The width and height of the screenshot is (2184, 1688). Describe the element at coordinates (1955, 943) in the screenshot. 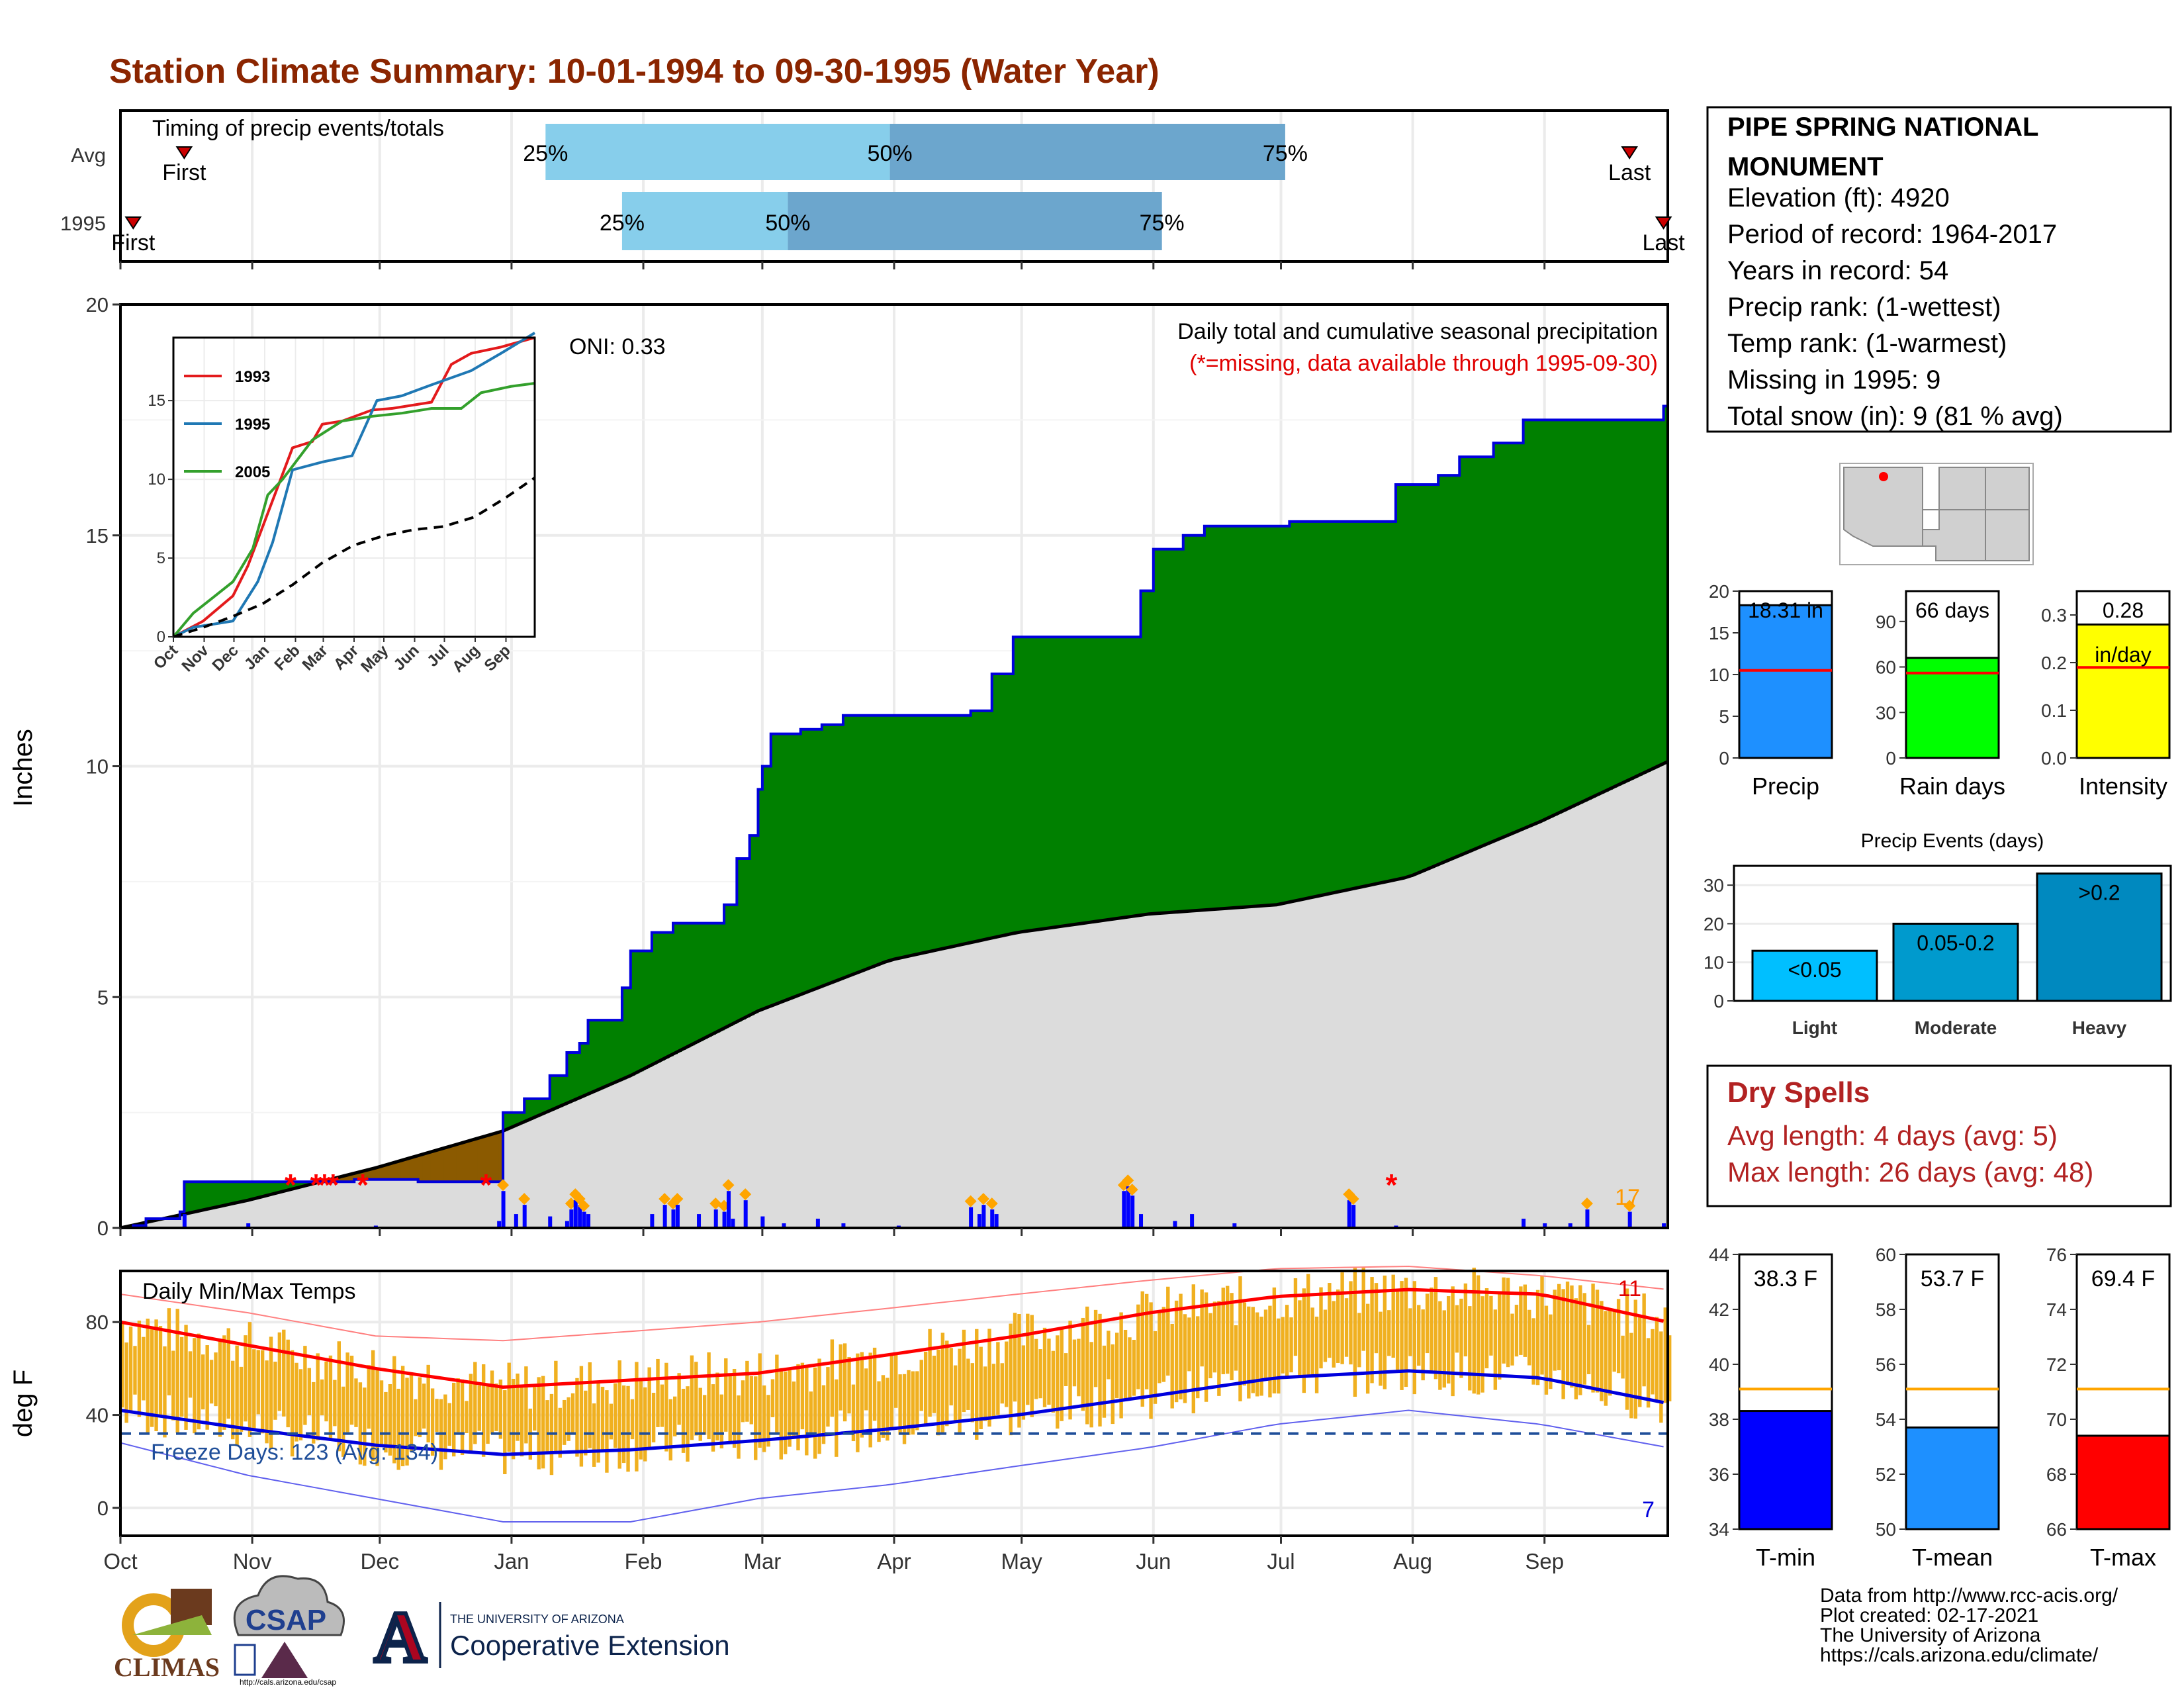

I see `precip-events-value-label: 0.05-0.2` at that location.